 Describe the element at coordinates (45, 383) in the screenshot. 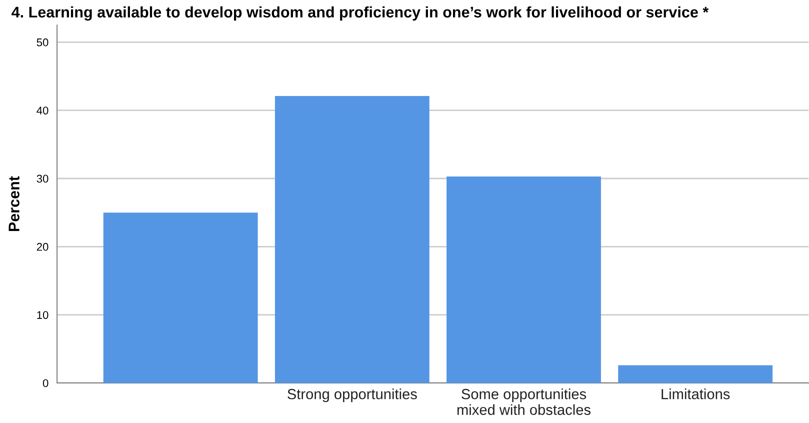

I see `y-tick-label: 0` at that location.